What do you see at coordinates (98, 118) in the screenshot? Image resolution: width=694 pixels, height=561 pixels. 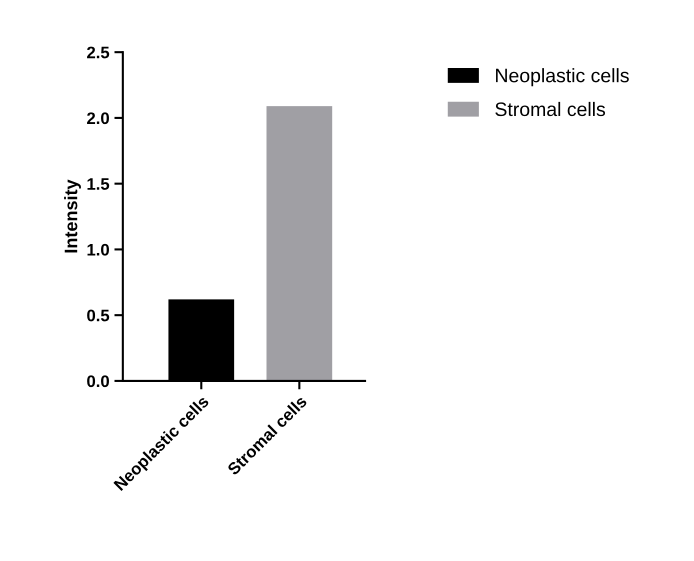 I see `y-tick-label: 2.0` at bounding box center [98, 118].